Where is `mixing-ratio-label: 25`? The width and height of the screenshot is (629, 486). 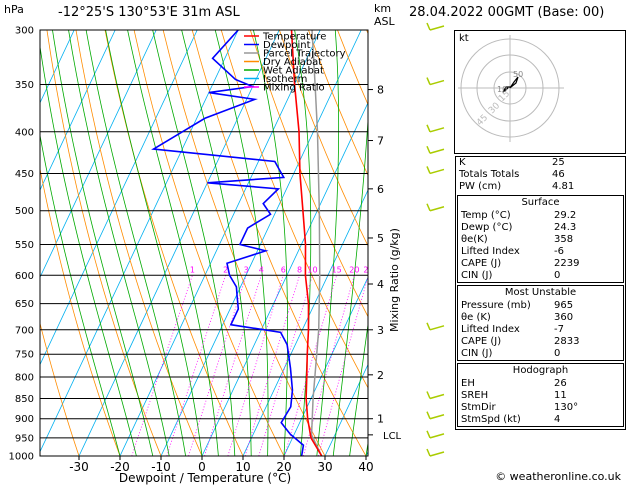 mixing-ratio-label: 25 is located at coordinates (368, 269).